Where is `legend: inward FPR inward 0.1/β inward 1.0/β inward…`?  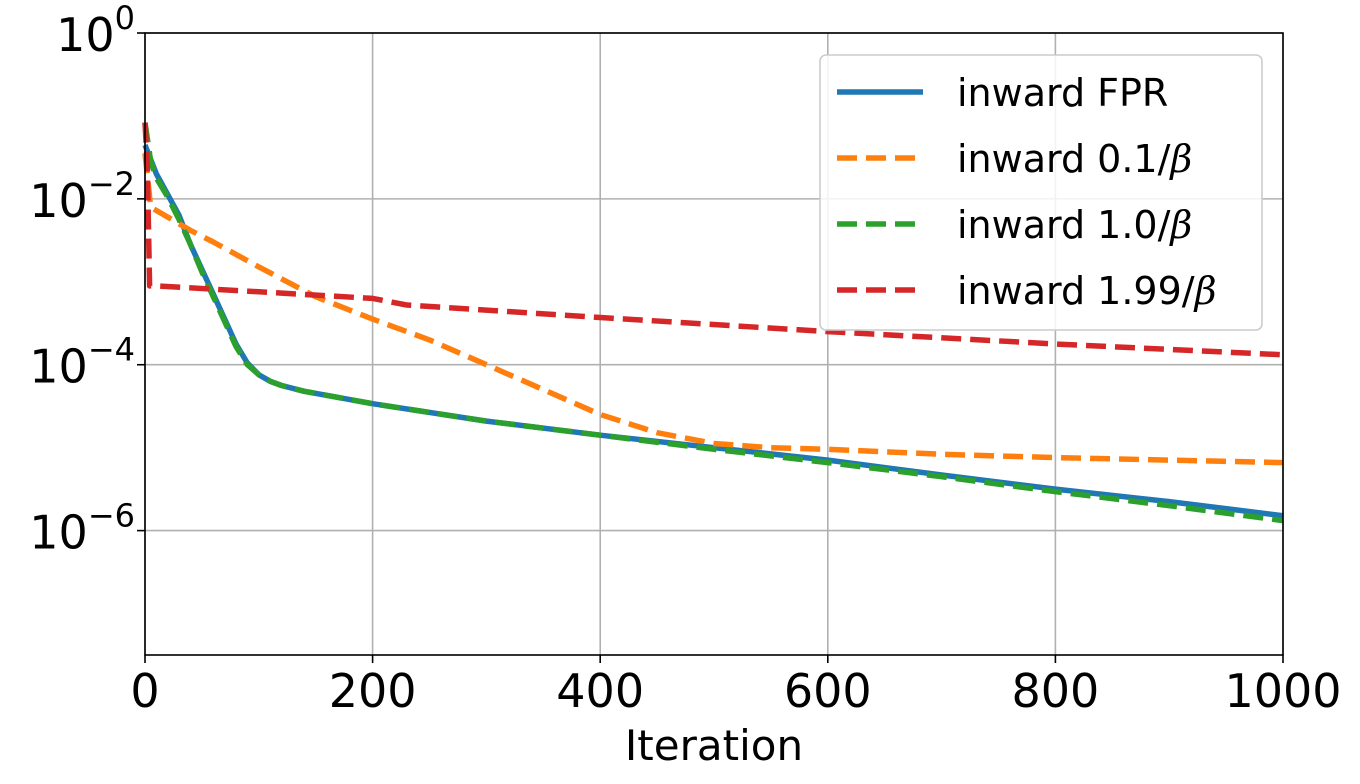
legend: inward FPR inward 0.1/β inward 1.0/β inward… is located at coordinates (1041, 192).